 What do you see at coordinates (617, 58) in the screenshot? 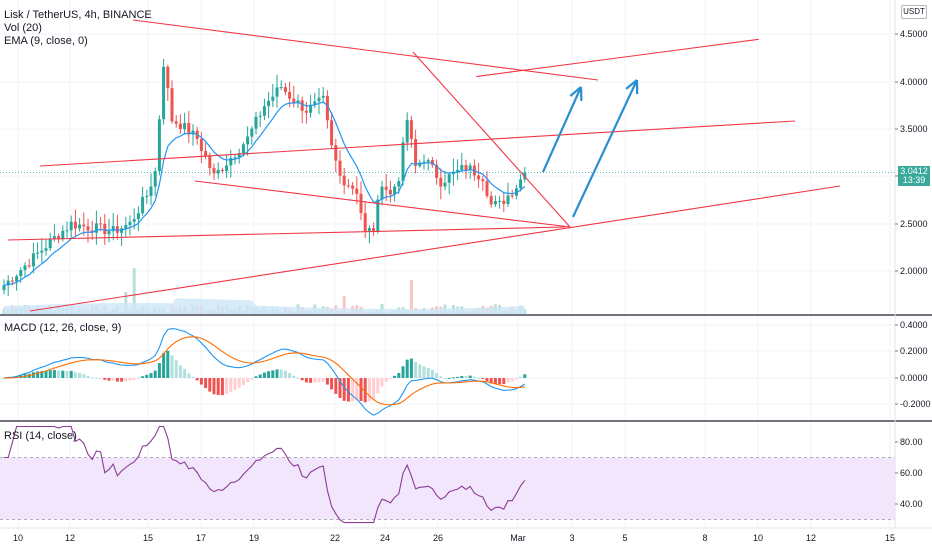
I see `upper-channel-line` at bounding box center [617, 58].